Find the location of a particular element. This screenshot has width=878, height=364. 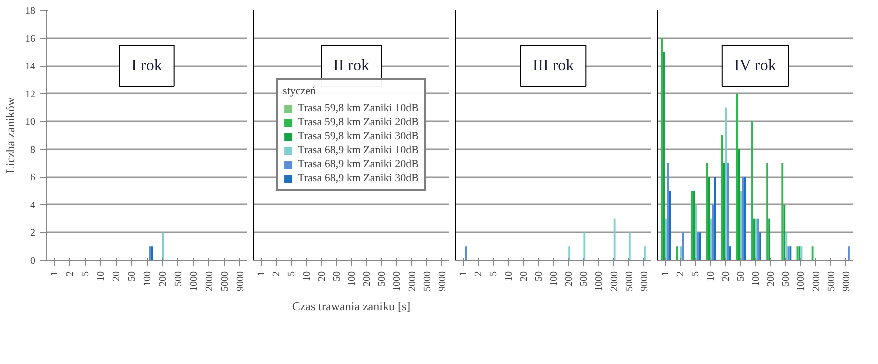

y-axis-title: Liczba zaników is located at coordinates (11, 135).